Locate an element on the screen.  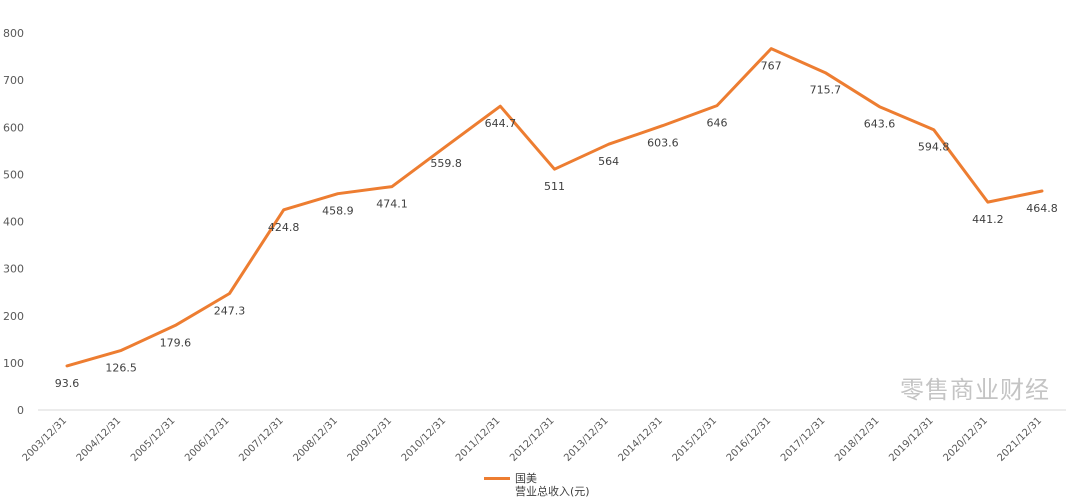
x-tick-label: 2017/12/31 is located at coordinates (803, 439).